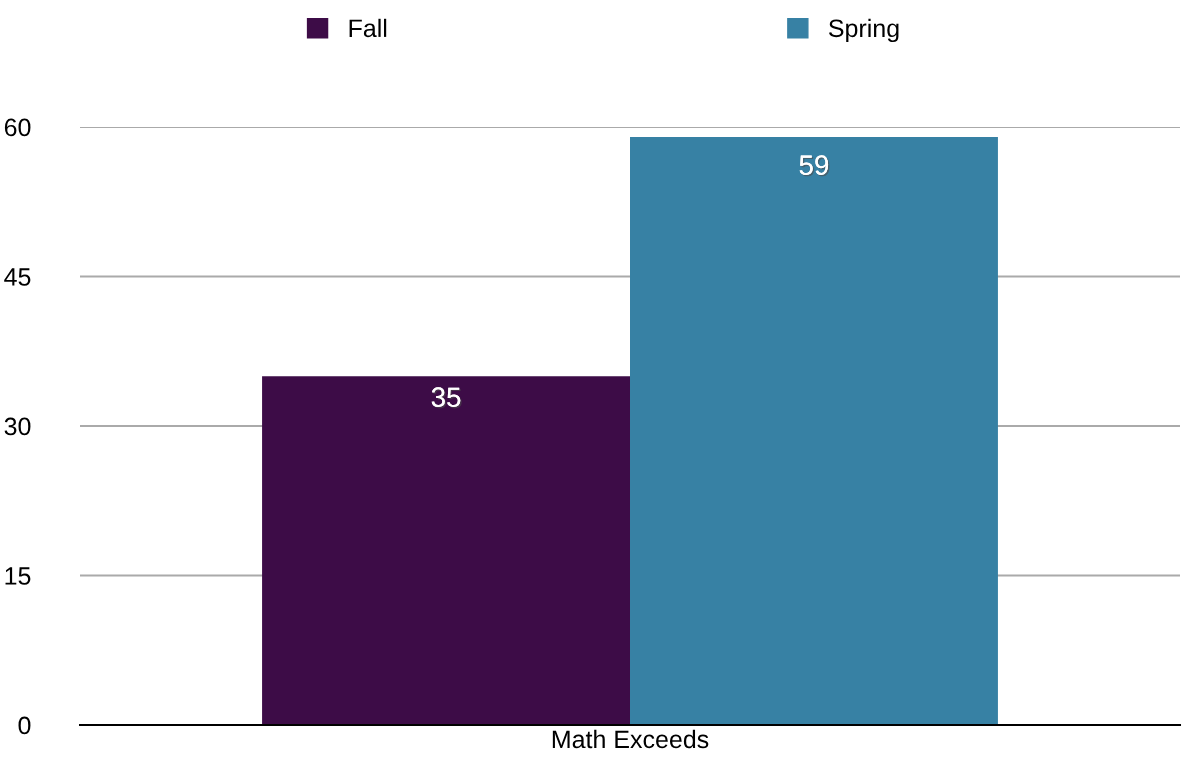 This screenshot has width=1184, height=769. Describe the element at coordinates (814, 166) in the screenshot. I see `data-label: 59` at that location.